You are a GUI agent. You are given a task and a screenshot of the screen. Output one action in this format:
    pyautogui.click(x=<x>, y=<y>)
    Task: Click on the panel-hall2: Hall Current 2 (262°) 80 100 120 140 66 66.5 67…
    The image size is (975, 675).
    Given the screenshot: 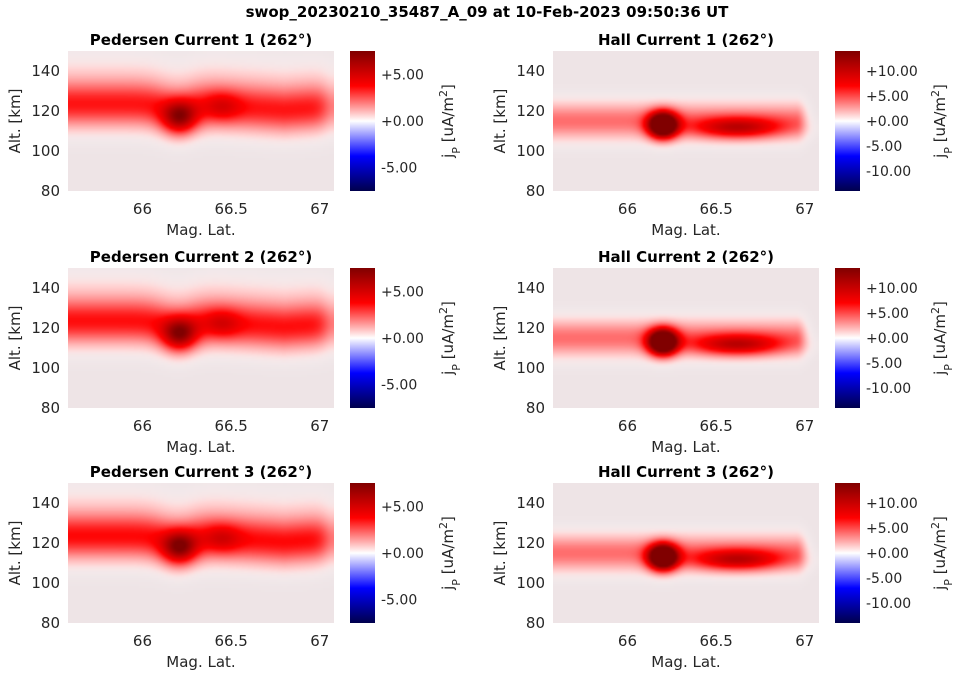 What is the action you would take?
    pyautogui.click(x=723, y=352)
    